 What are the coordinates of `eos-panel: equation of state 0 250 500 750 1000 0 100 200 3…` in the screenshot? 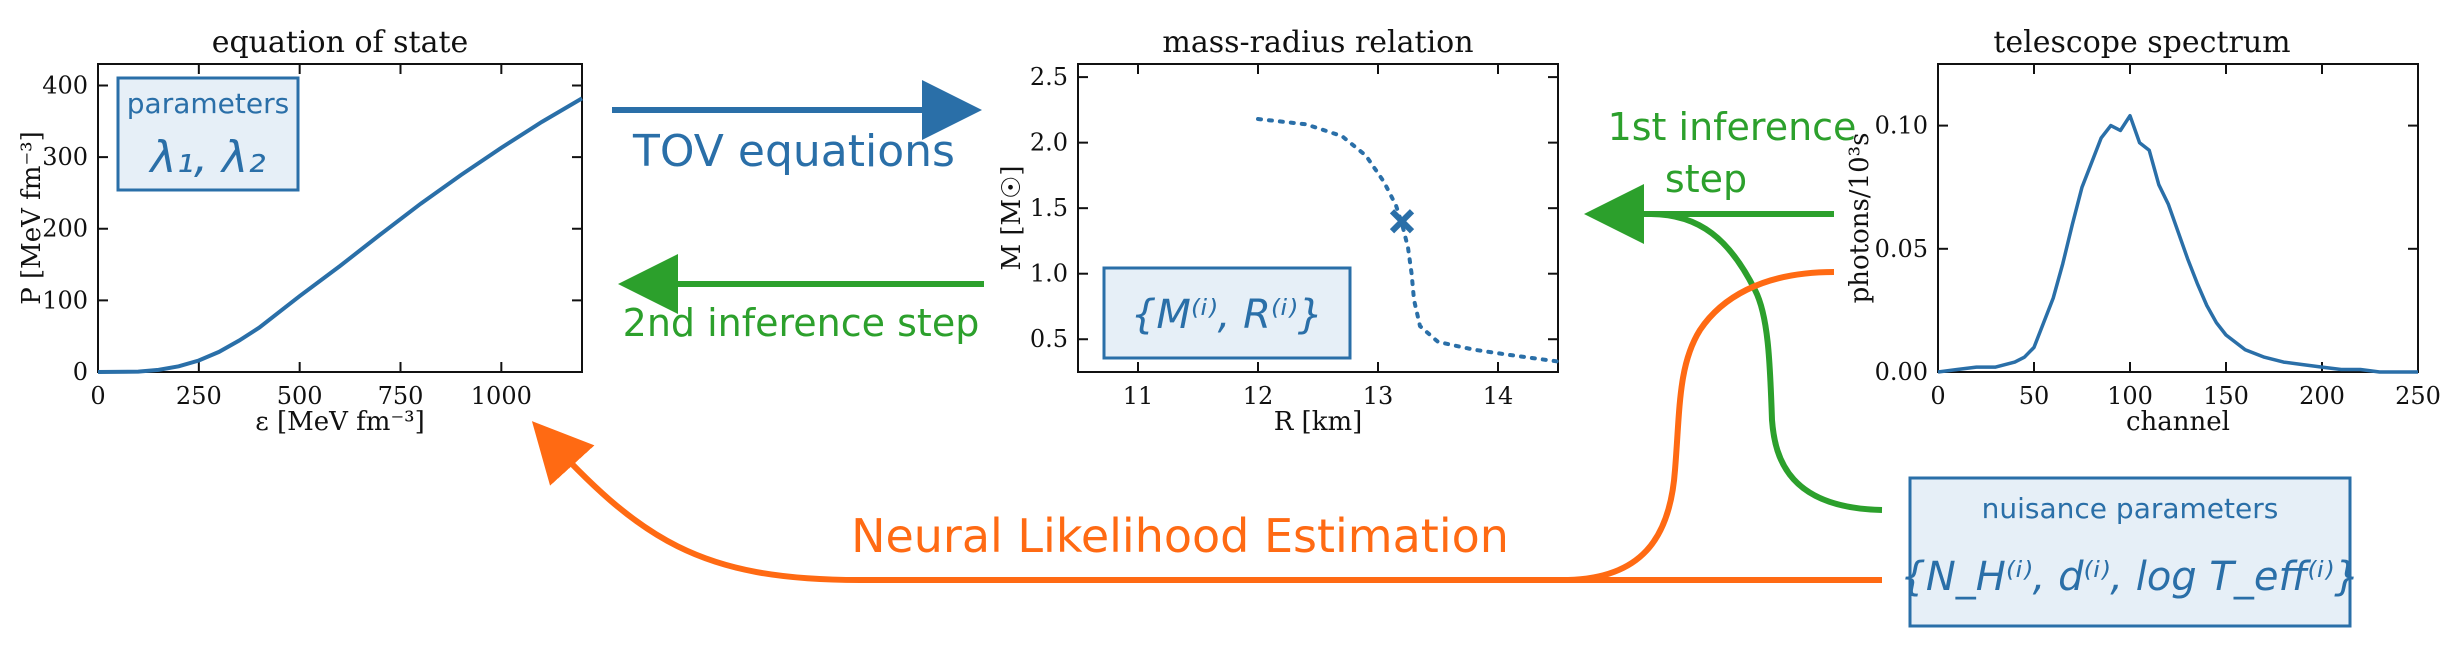 It's located at (300, 231).